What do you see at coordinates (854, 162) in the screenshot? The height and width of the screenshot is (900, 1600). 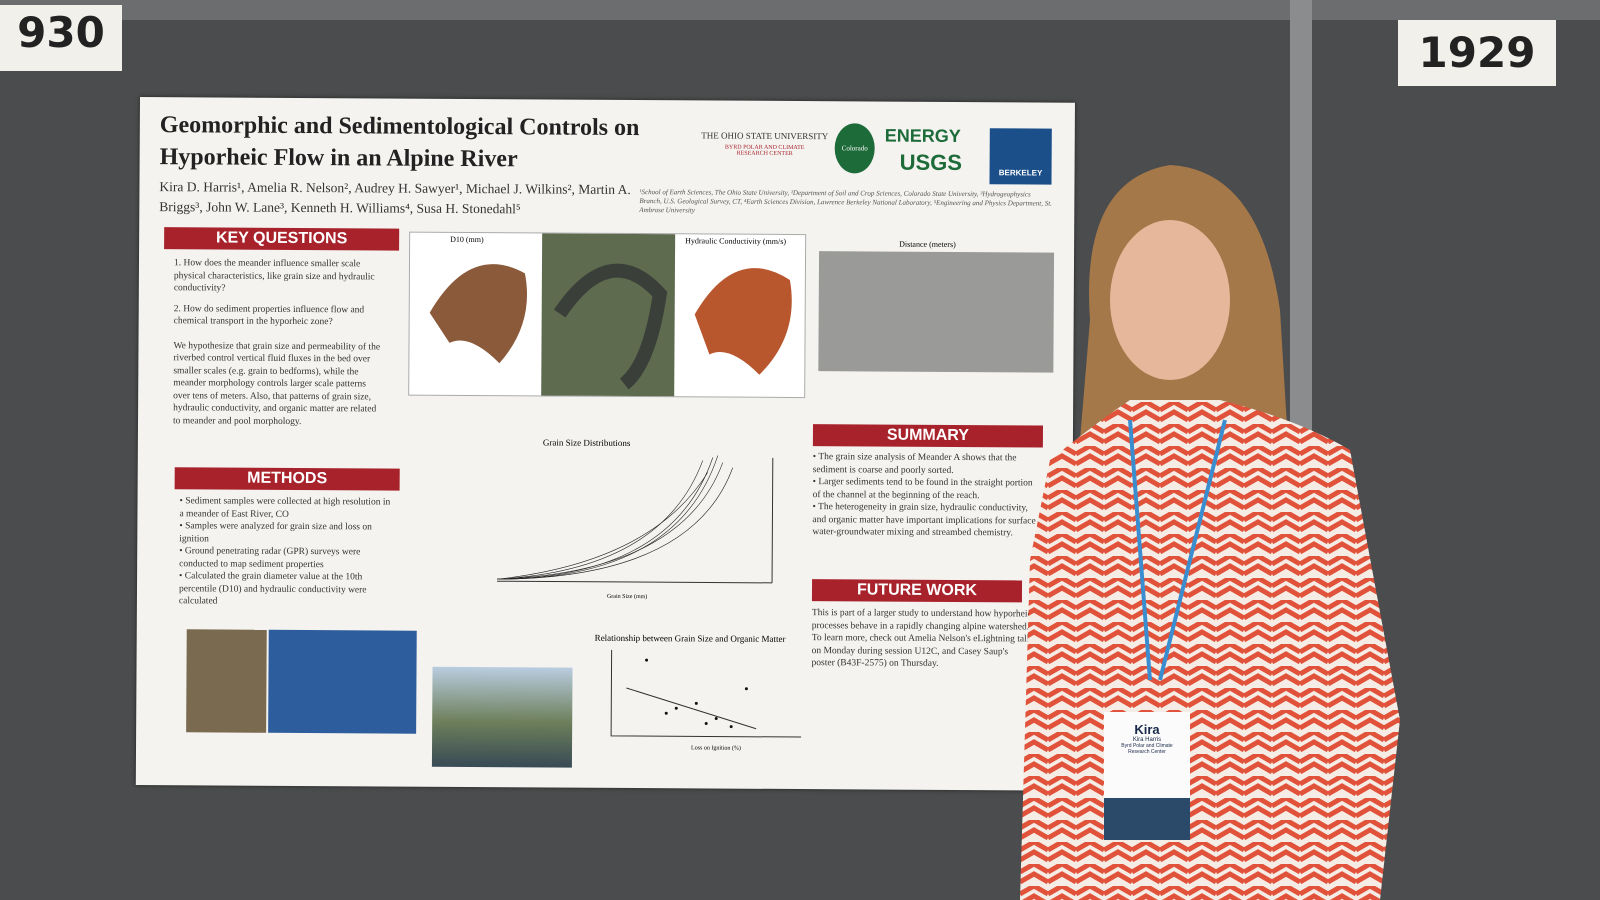 I see `logo: Colorado State` at bounding box center [854, 162].